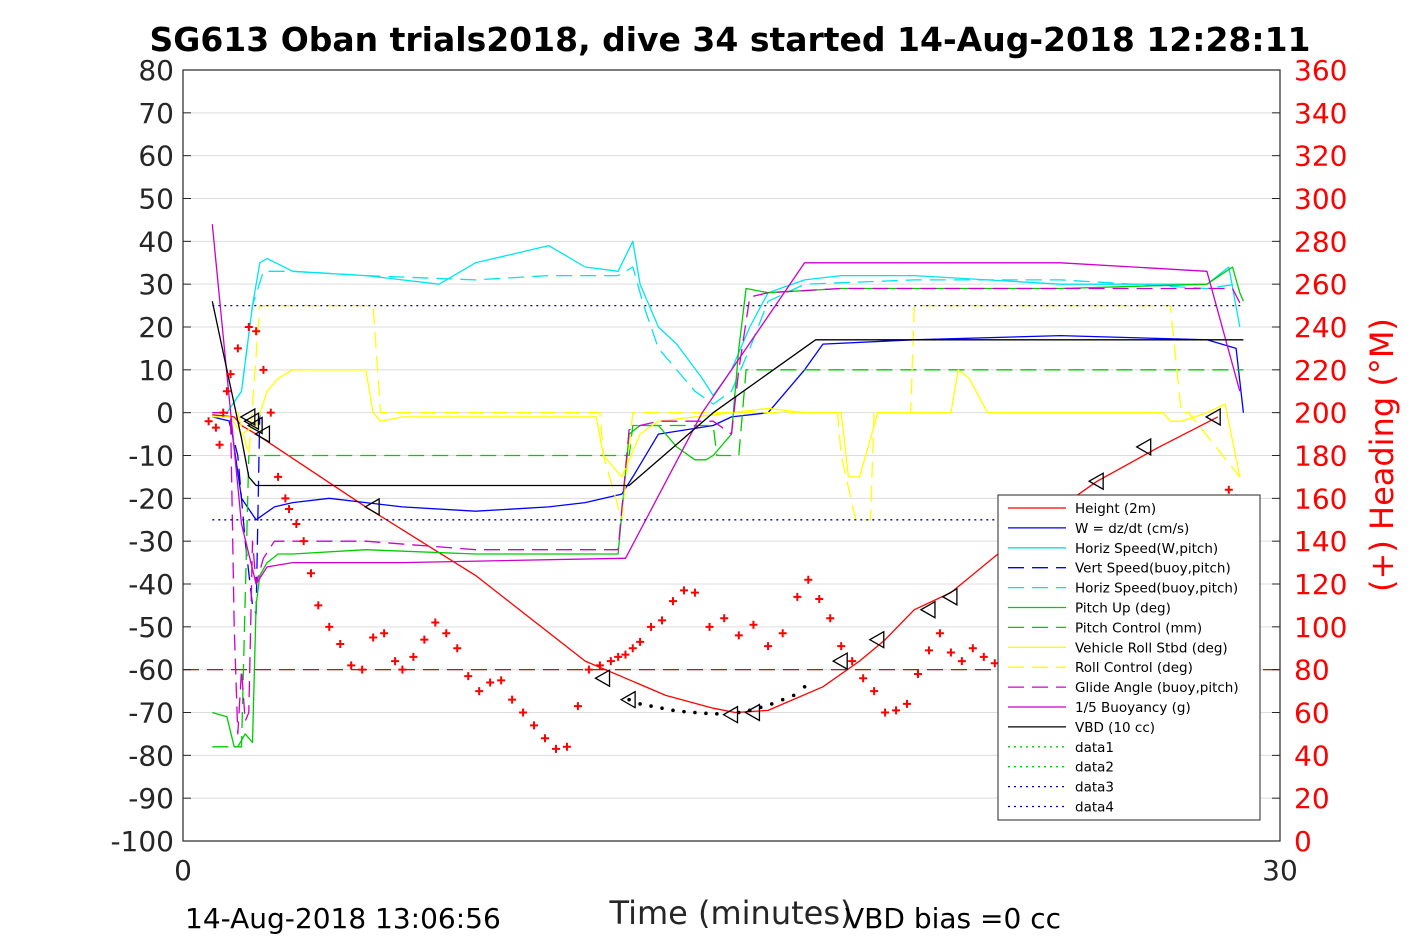 This screenshot has height=945, width=1417. I want to click on left-tick-label: -80, so click(151, 755).